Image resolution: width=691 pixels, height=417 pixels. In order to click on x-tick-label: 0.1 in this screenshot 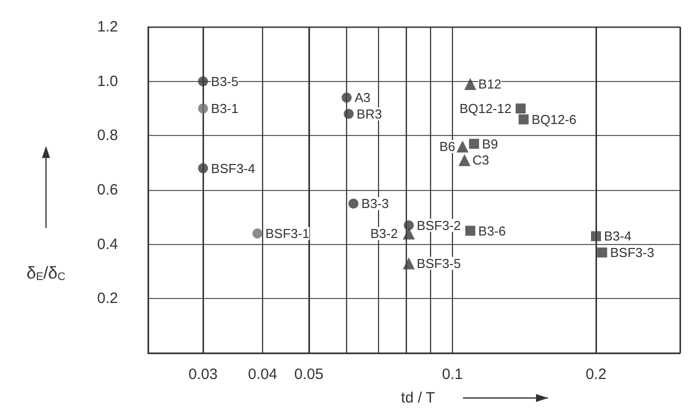, I will do `click(452, 374)`.